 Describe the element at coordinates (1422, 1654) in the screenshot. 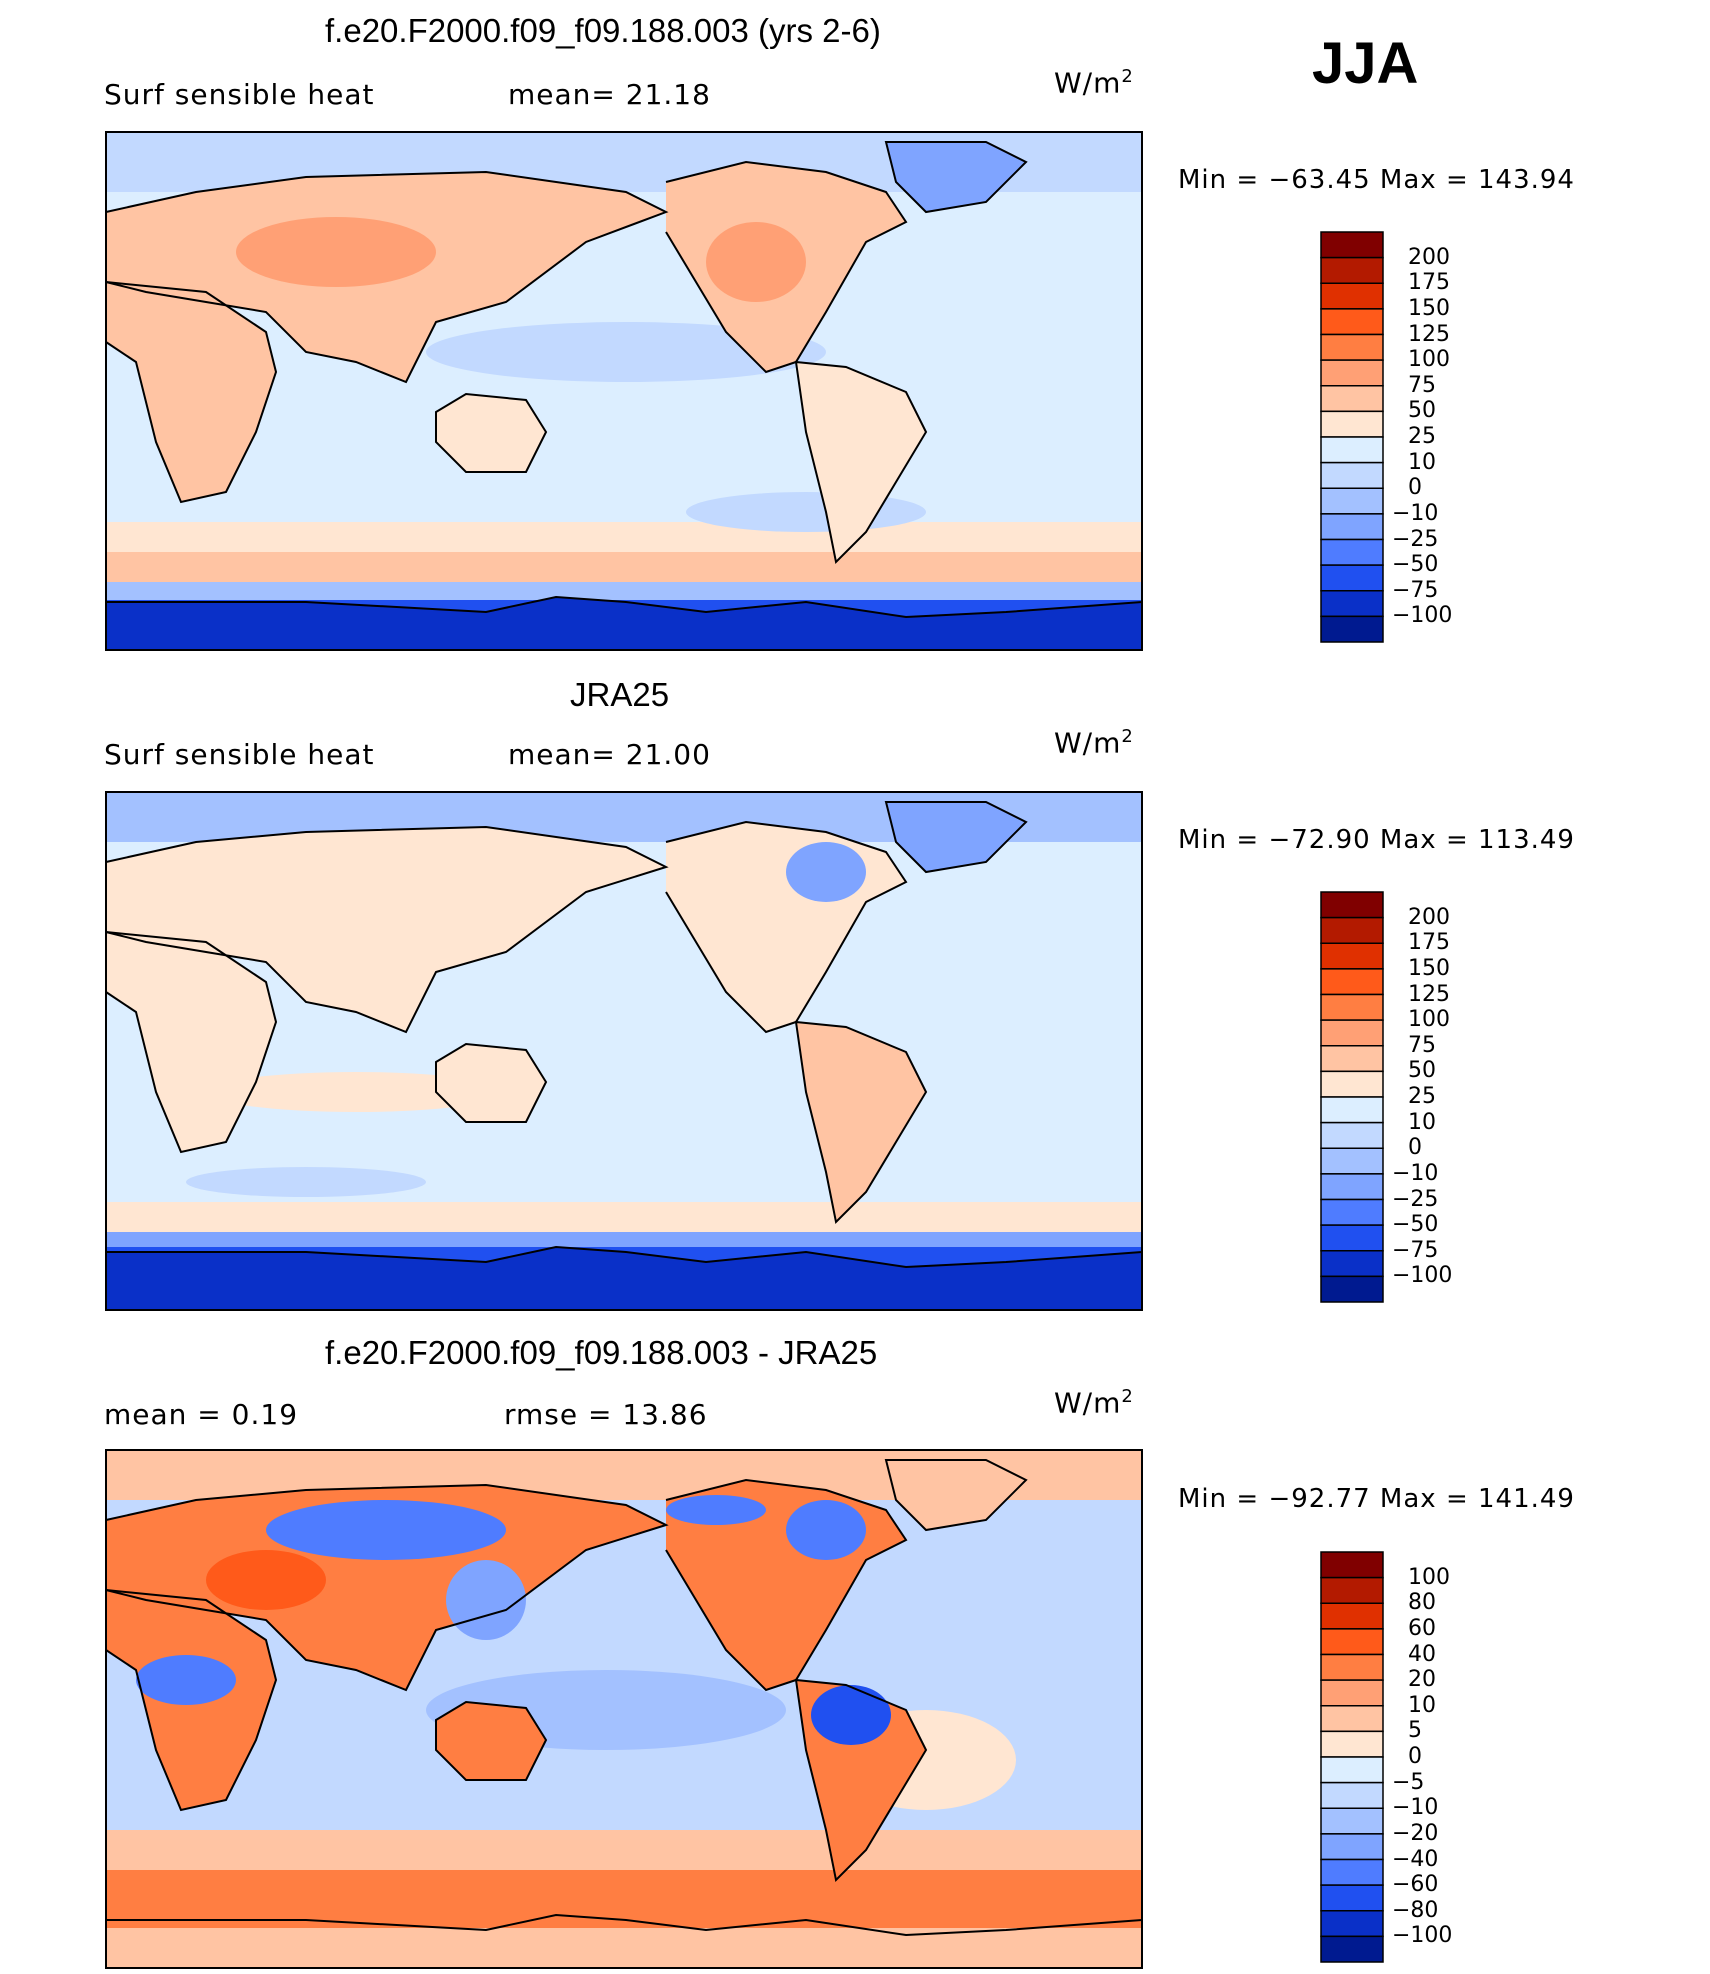

I see `colorbar-tick-label: 40` at that location.